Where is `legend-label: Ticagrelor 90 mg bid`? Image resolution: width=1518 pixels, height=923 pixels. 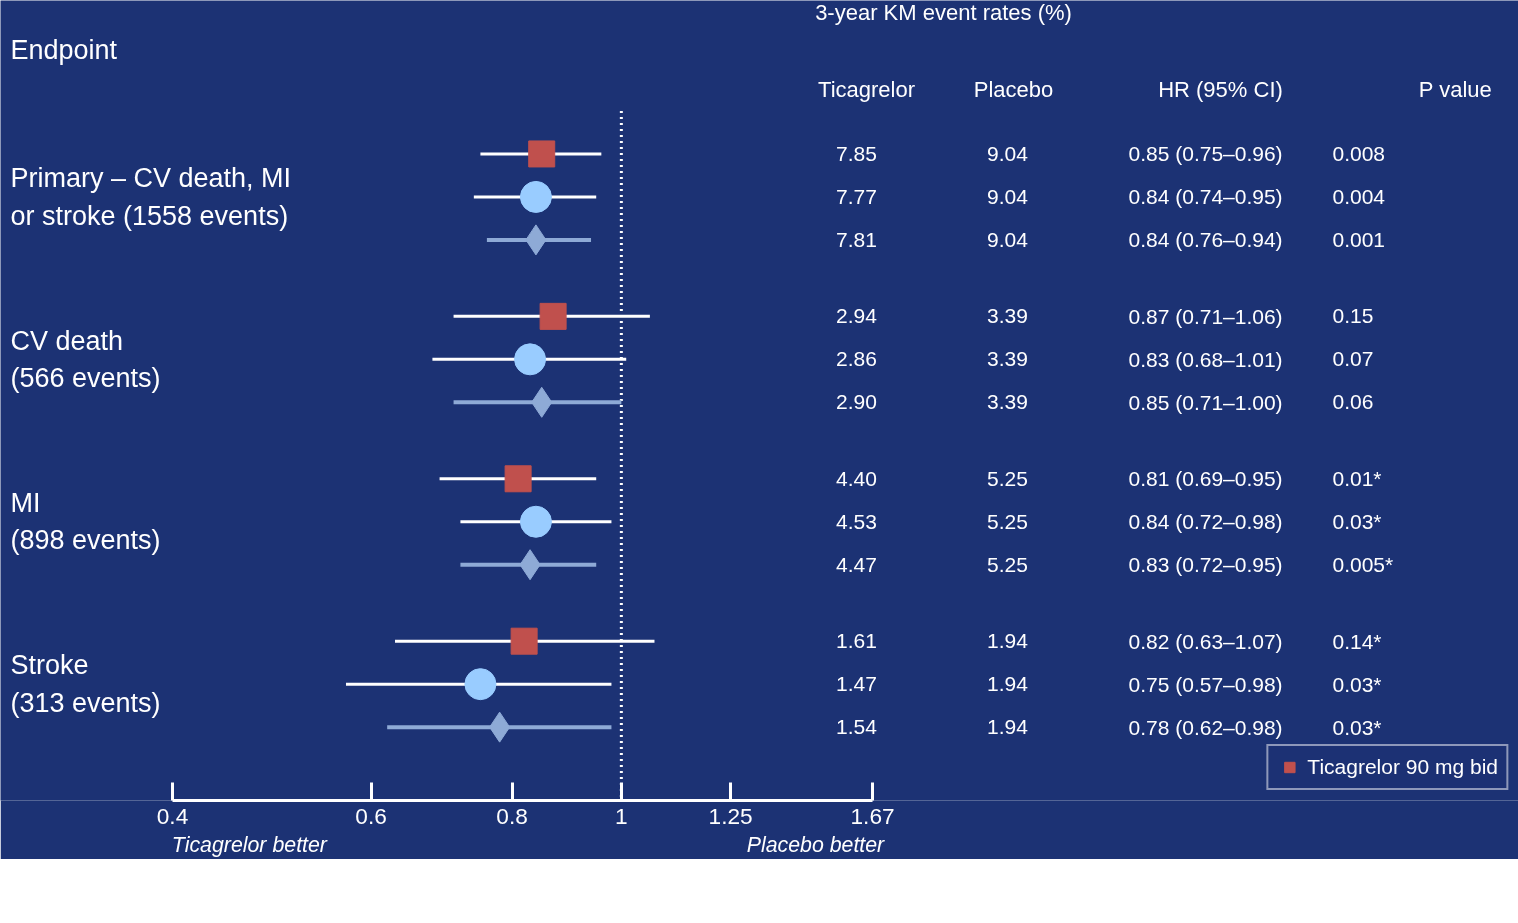 legend-label: Ticagrelor 90 mg bid is located at coordinates (1402, 767).